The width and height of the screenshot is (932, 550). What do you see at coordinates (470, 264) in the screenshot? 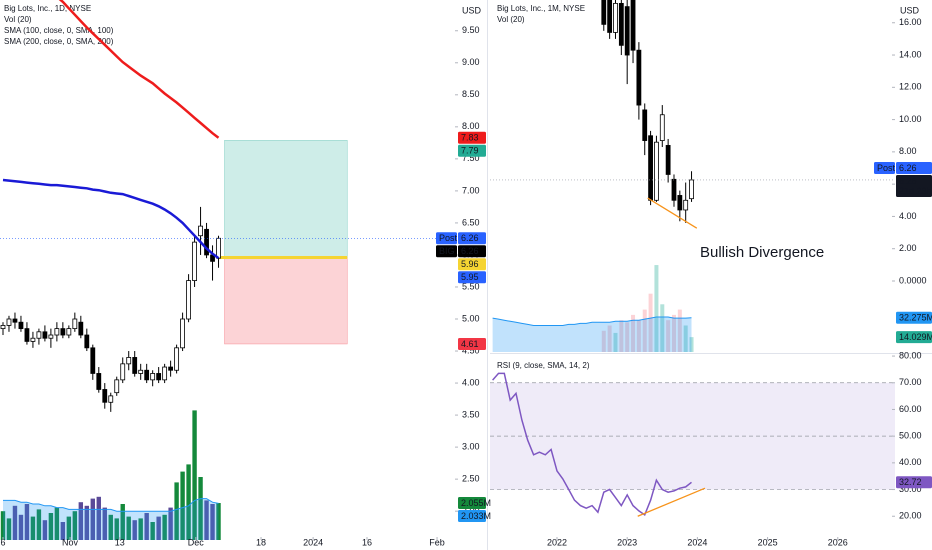
I see `price-flag-label: 5.96` at bounding box center [470, 264].